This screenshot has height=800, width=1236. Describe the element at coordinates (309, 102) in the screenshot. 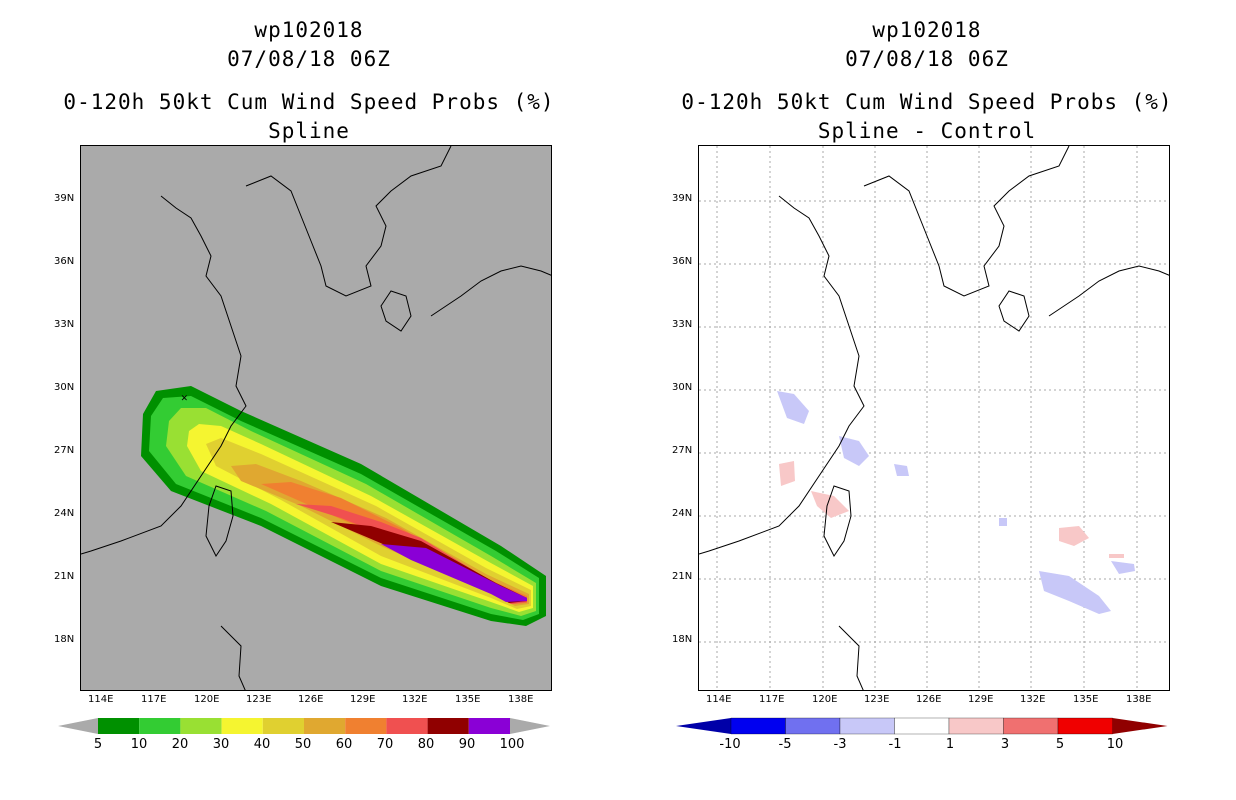

I see `left-product-title: 0-120h 50kt Cum Wind Speed Probs (%)` at that location.